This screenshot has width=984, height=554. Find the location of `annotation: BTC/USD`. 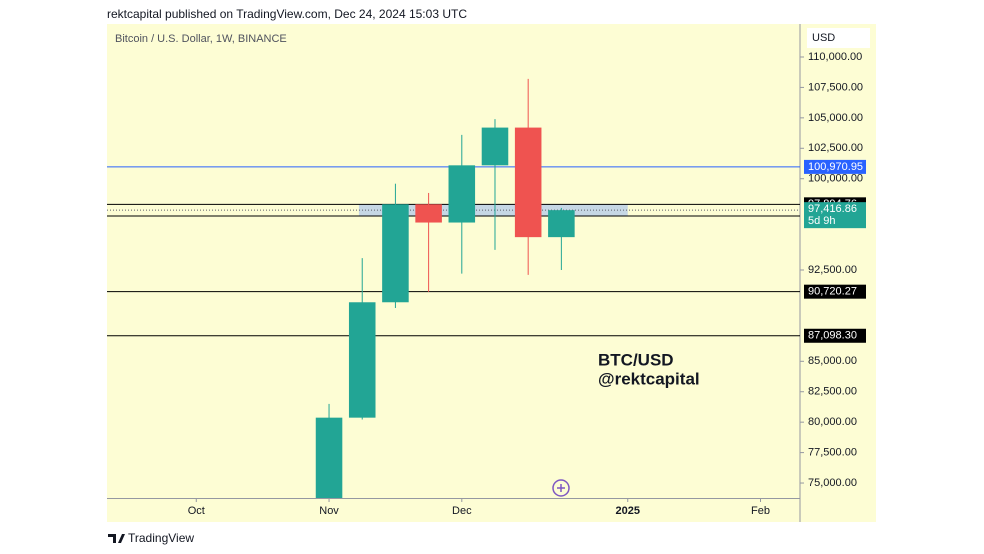

annotation: BTC/USD is located at coordinates (636, 359).